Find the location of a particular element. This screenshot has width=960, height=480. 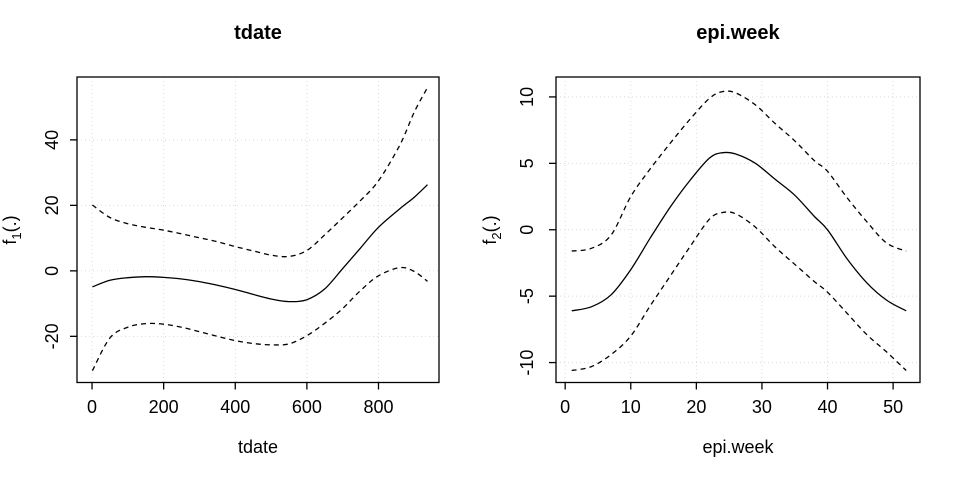

y-tick-label: -5 is located at coordinates (527, 296).